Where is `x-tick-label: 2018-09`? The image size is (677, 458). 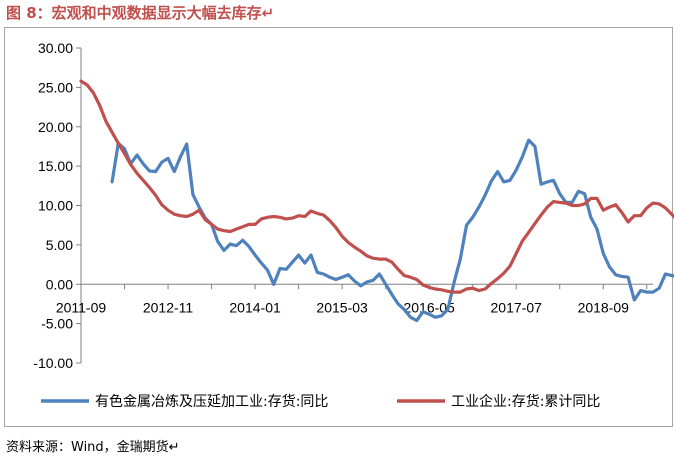
x-tick-label: 2018-09 is located at coordinates (604, 307).